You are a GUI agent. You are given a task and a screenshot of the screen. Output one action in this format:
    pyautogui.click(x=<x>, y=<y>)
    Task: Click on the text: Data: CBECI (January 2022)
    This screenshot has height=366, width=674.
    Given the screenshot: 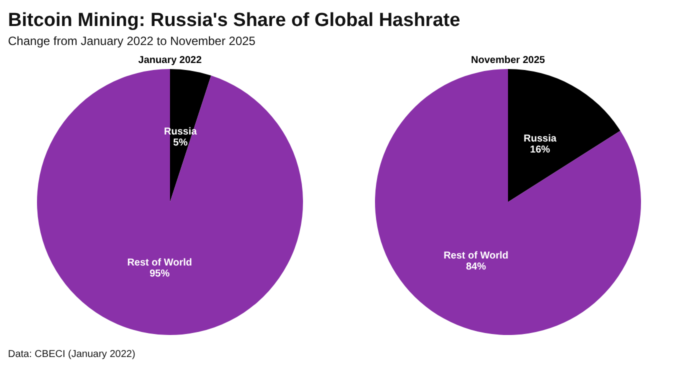 What is the action you would take?
    pyautogui.click(x=72, y=354)
    